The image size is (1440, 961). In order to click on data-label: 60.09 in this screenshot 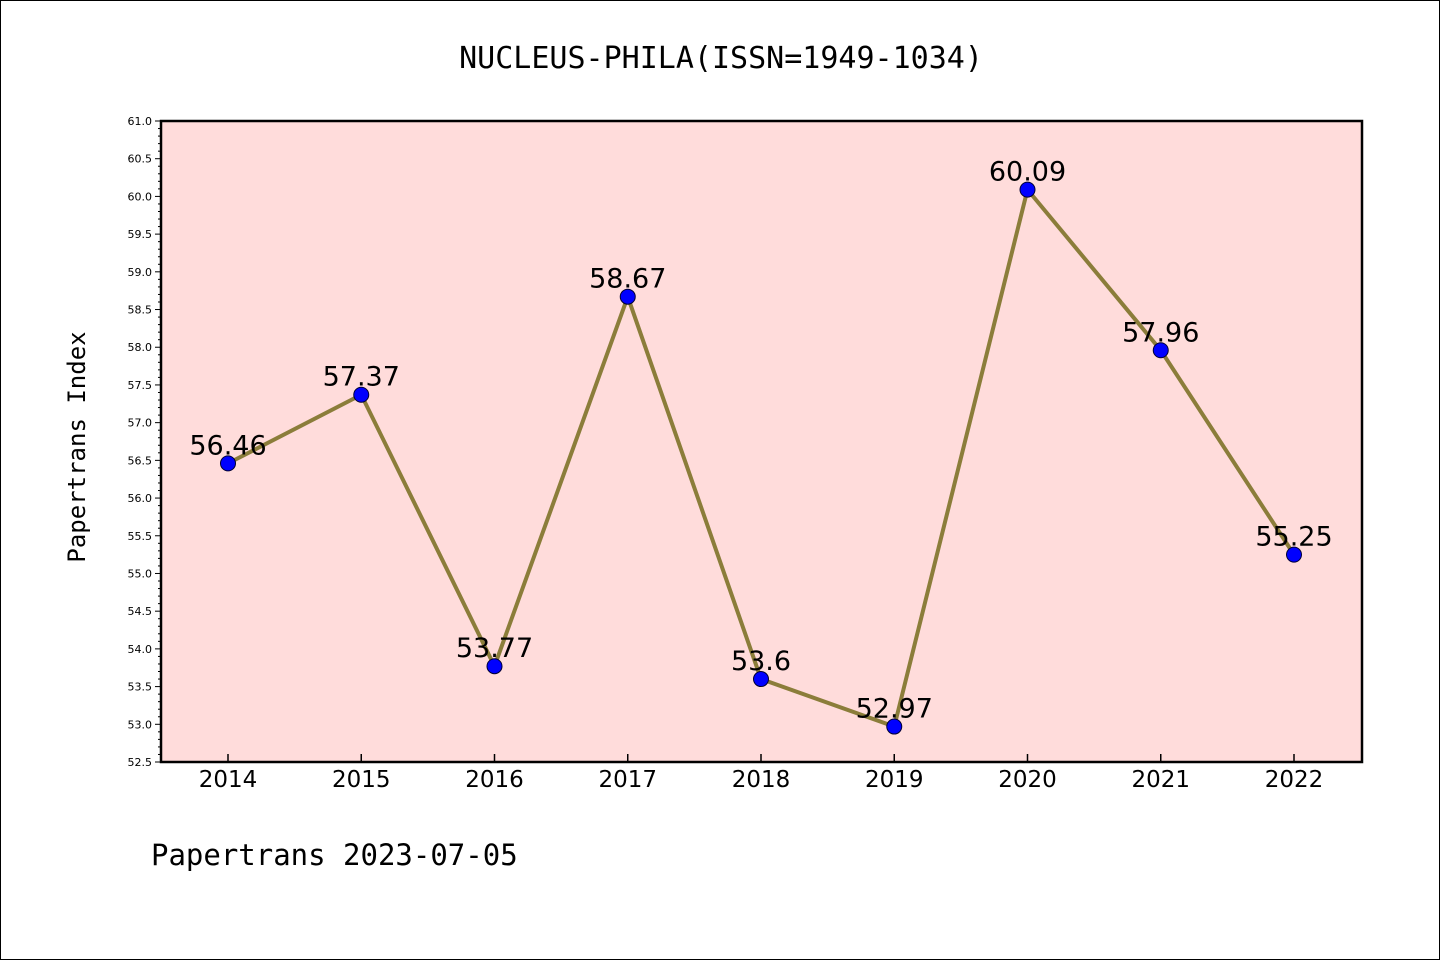, I will do `click(1027, 172)`.